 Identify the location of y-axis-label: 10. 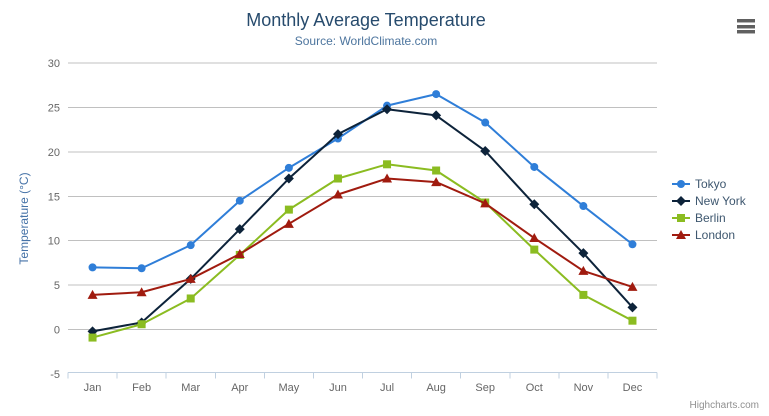
(54, 242).